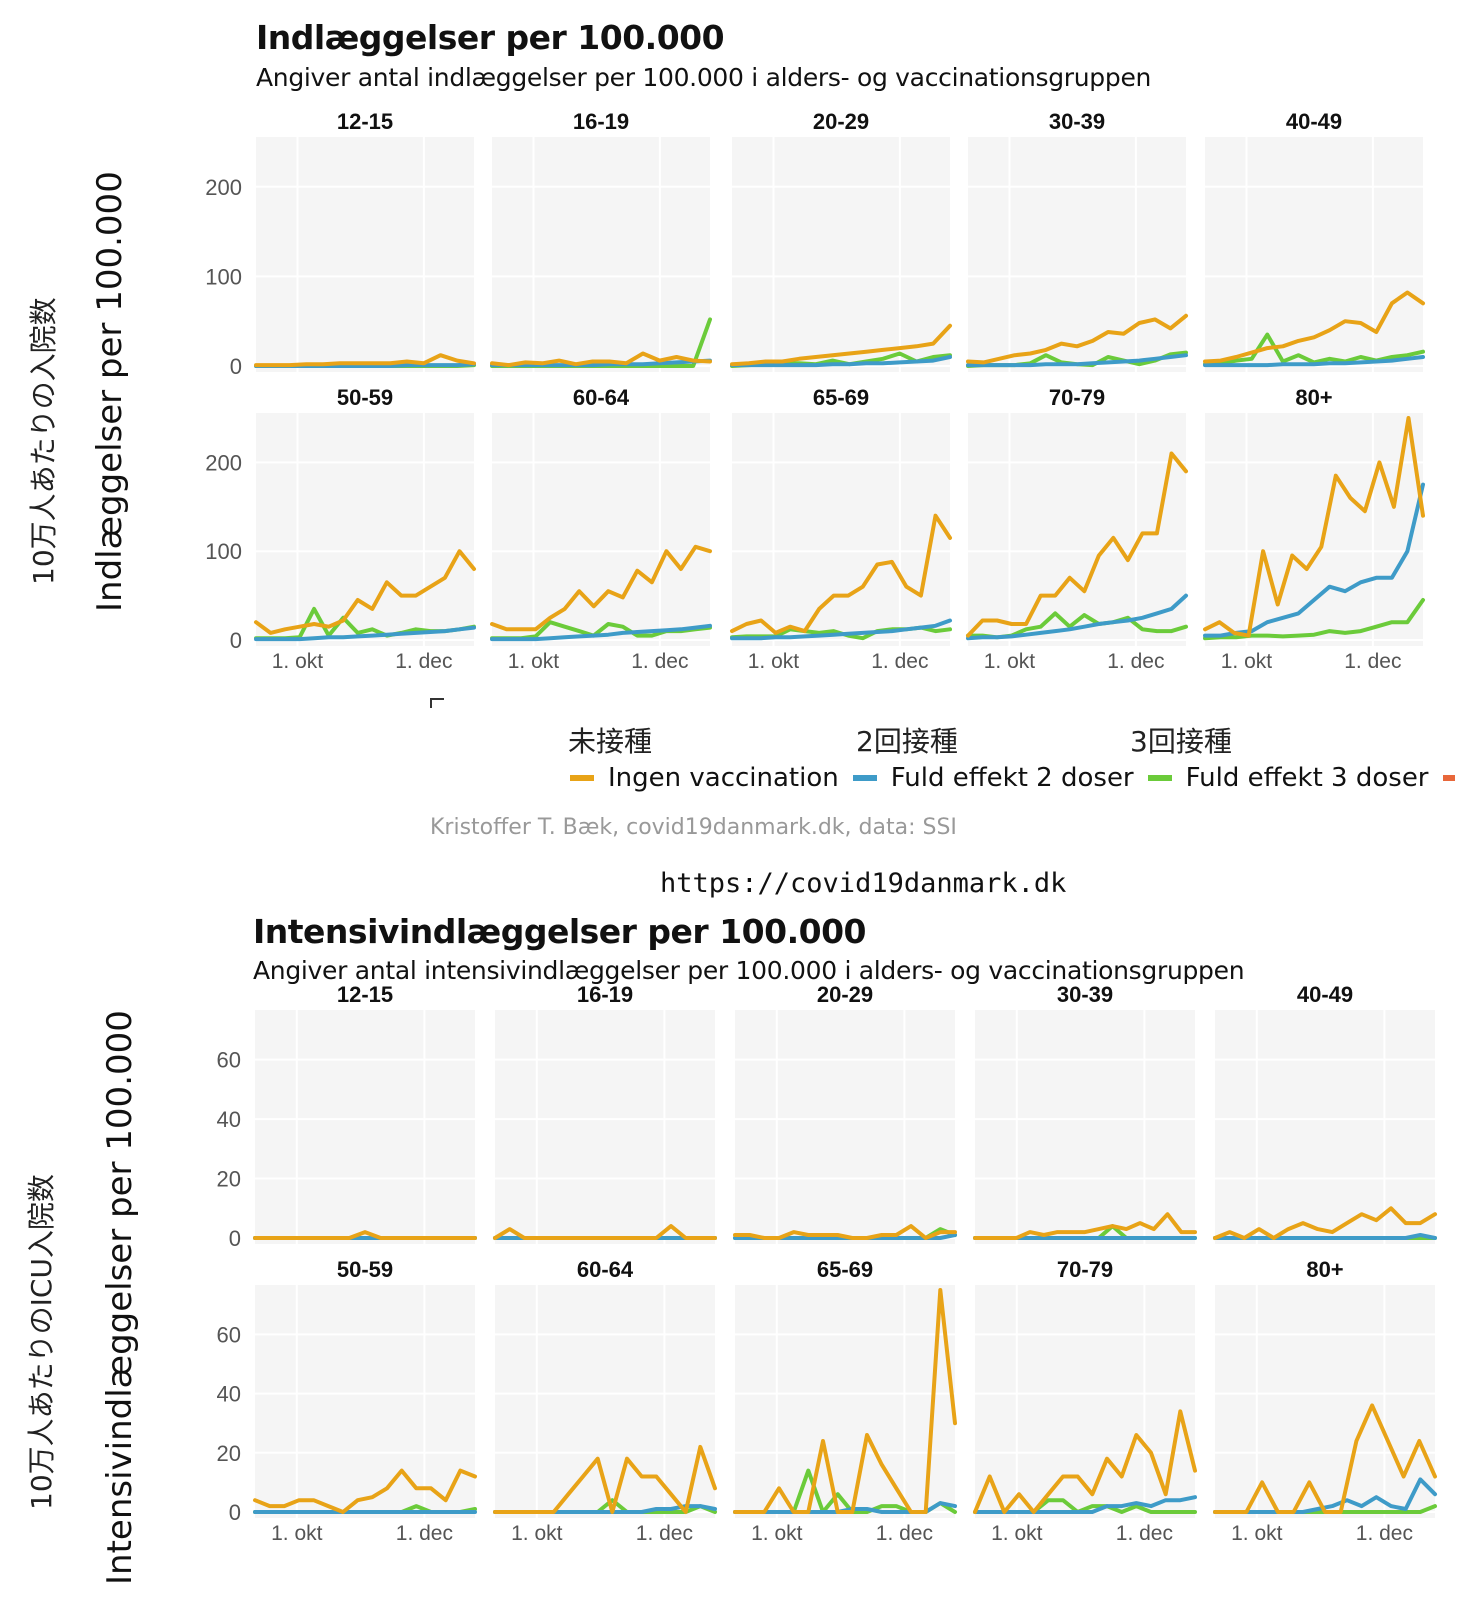 This screenshot has height=1607, width=1482. Describe the element at coordinates (229, 1394) in the screenshot. I see `y-tick-label: 40` at that location.